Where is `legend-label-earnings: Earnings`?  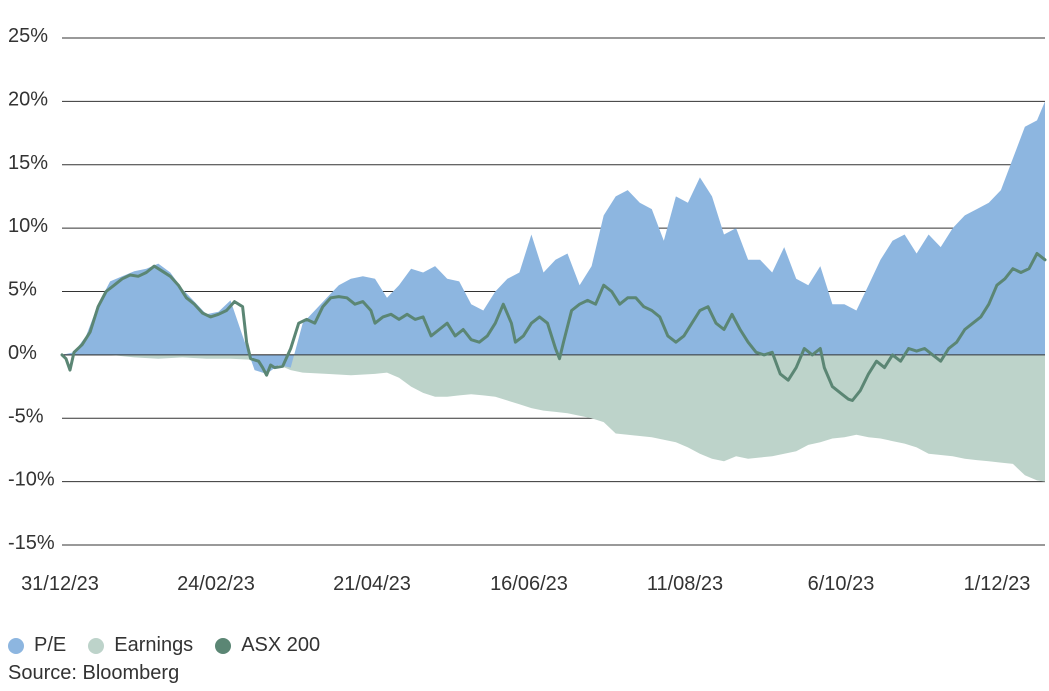
legend-label-earnings: Earnings is located at coordinates (154, 645).